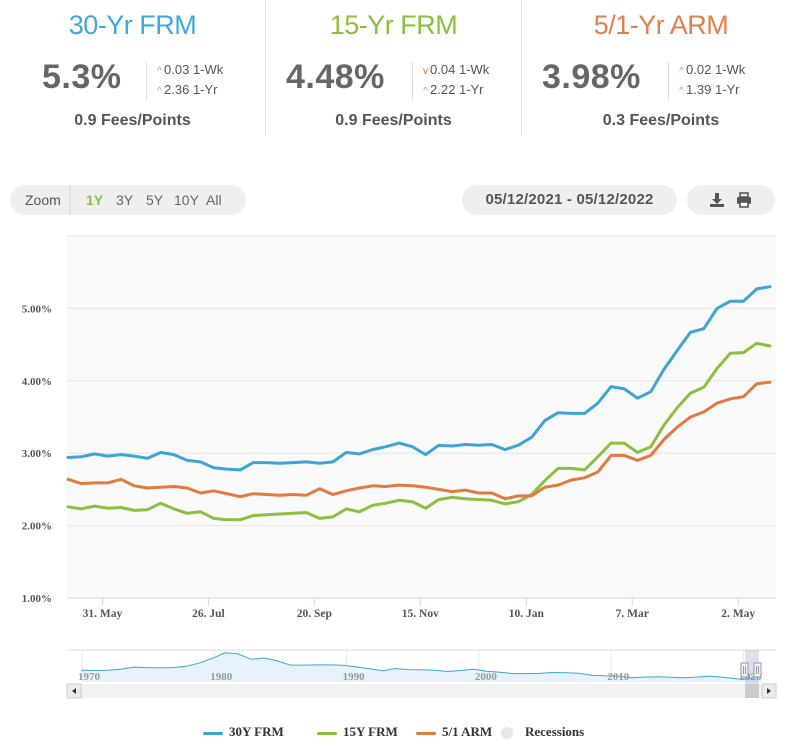 This screenshot has width=800, height=746. Describe the element at coordinates (186, 200) in the screenshot. I see `zoom-10y-button: 10Y` at that location.